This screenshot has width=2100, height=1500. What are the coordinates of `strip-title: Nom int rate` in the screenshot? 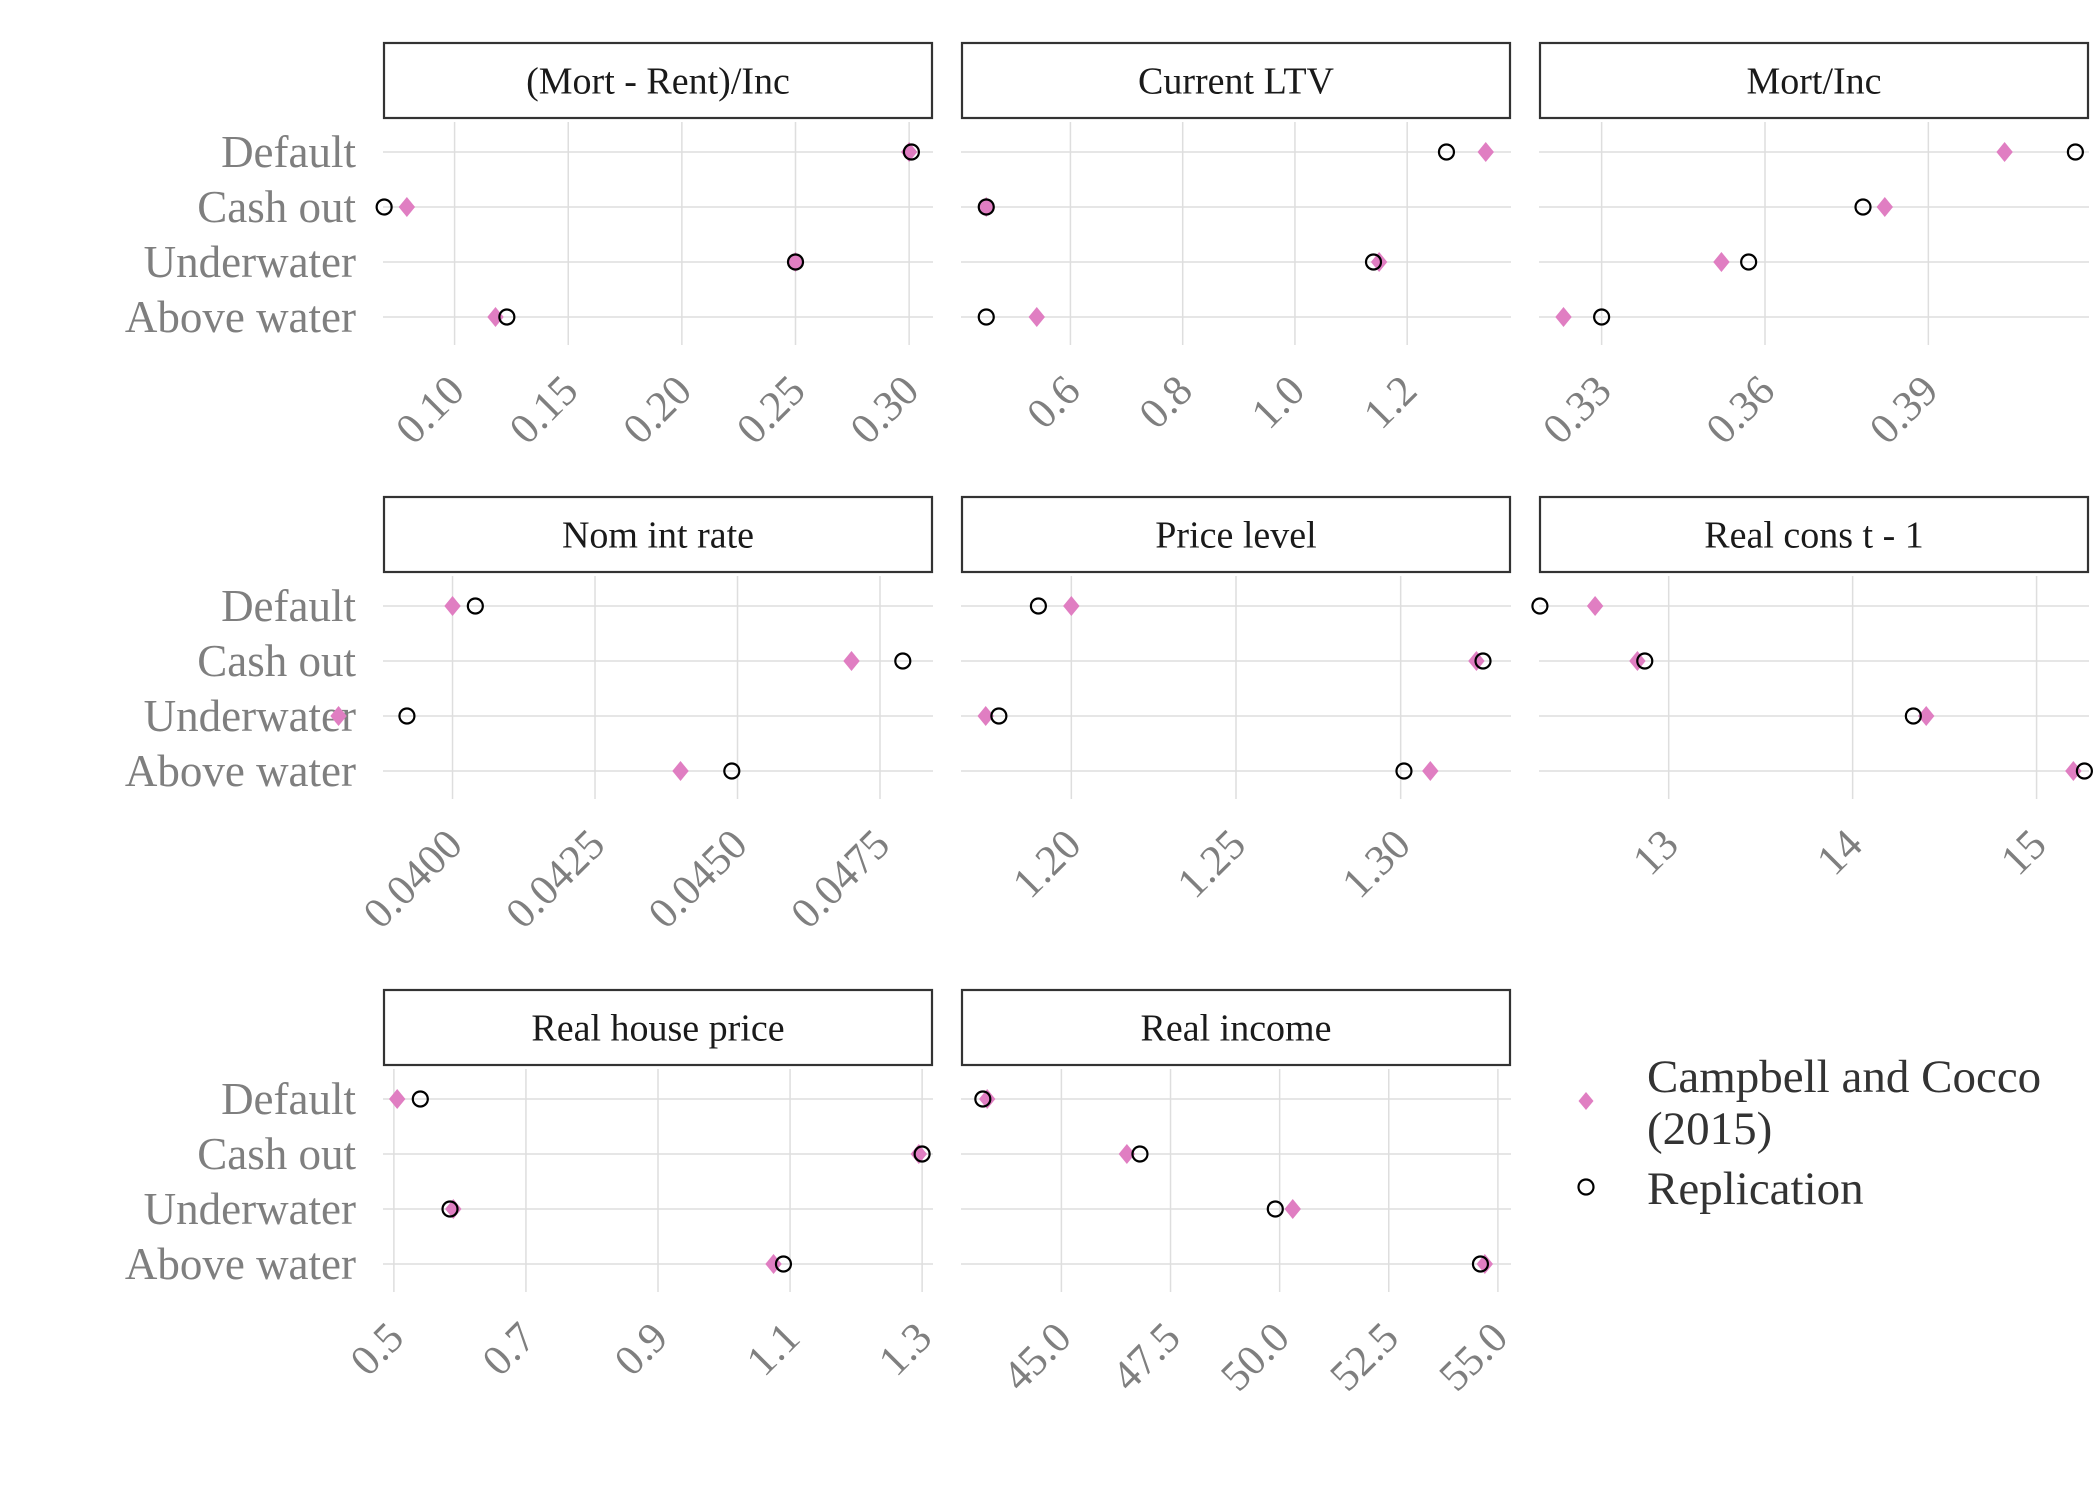 It's located at (658, 536).